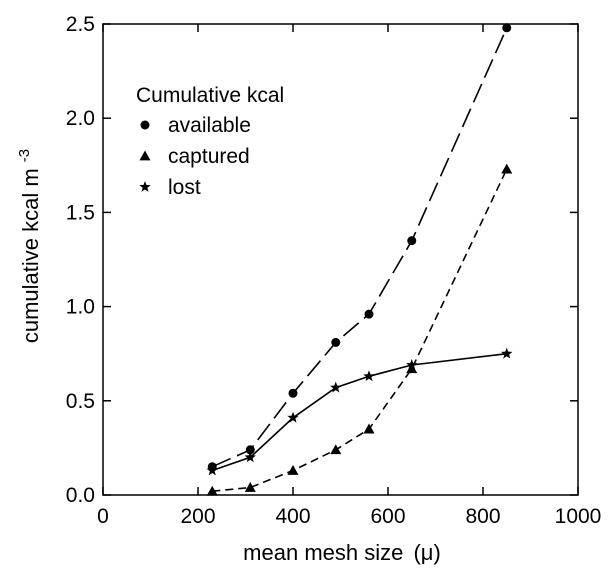 This screenshot has width=612, height=570. Describe the element at coordinates (145, 125) in the screenshot. I see `legend-marker-available` at that location.